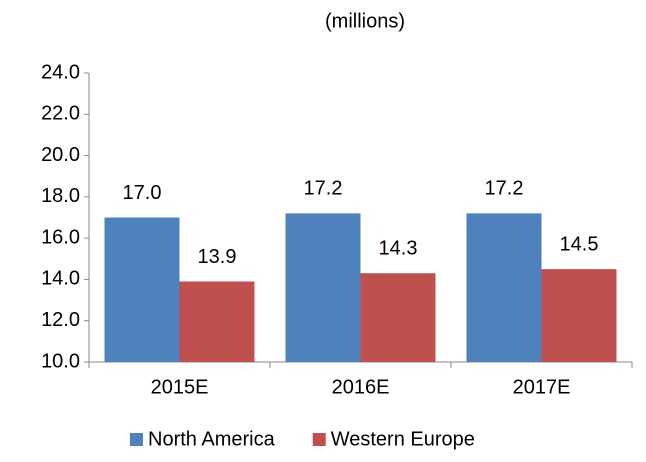 The height and width of the screenshot is (462, 646). Describe the element at coordinates (60, 279) in the screenshot. I see `y-tick-label: 14.0` at that location.